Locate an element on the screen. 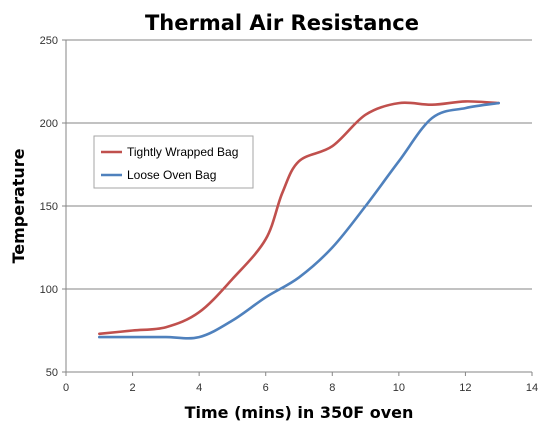  legend-label-tightly-wrapped: Tightly Wrapped Bag is located at coordinates (182, 152).